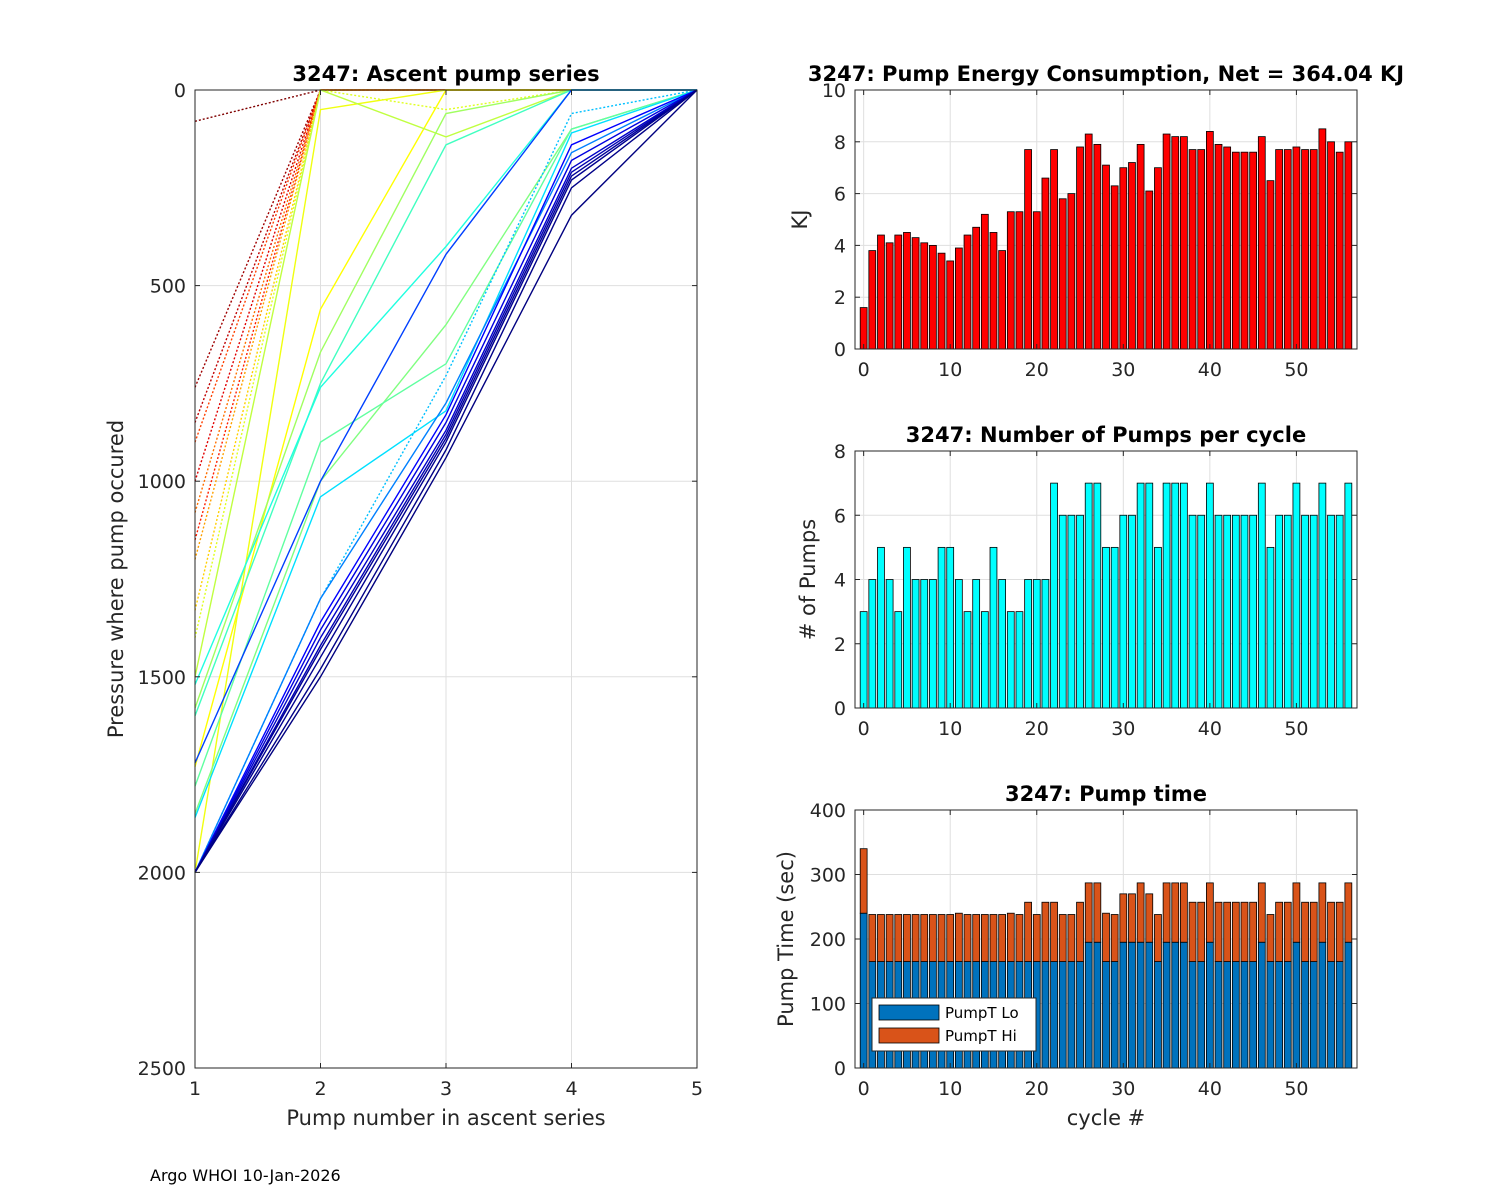  Describe the element at coordinates (981, 1036) in the screenshot. I see `legend-label: PumpT Hi` at that location.